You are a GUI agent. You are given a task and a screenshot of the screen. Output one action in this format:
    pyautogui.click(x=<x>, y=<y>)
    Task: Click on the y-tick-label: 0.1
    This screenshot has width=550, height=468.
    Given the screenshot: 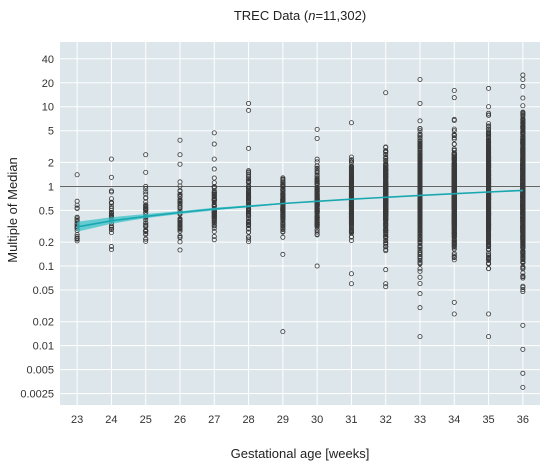 What is the action you would take?
    pyautogui.click(x=46, y=267)
    